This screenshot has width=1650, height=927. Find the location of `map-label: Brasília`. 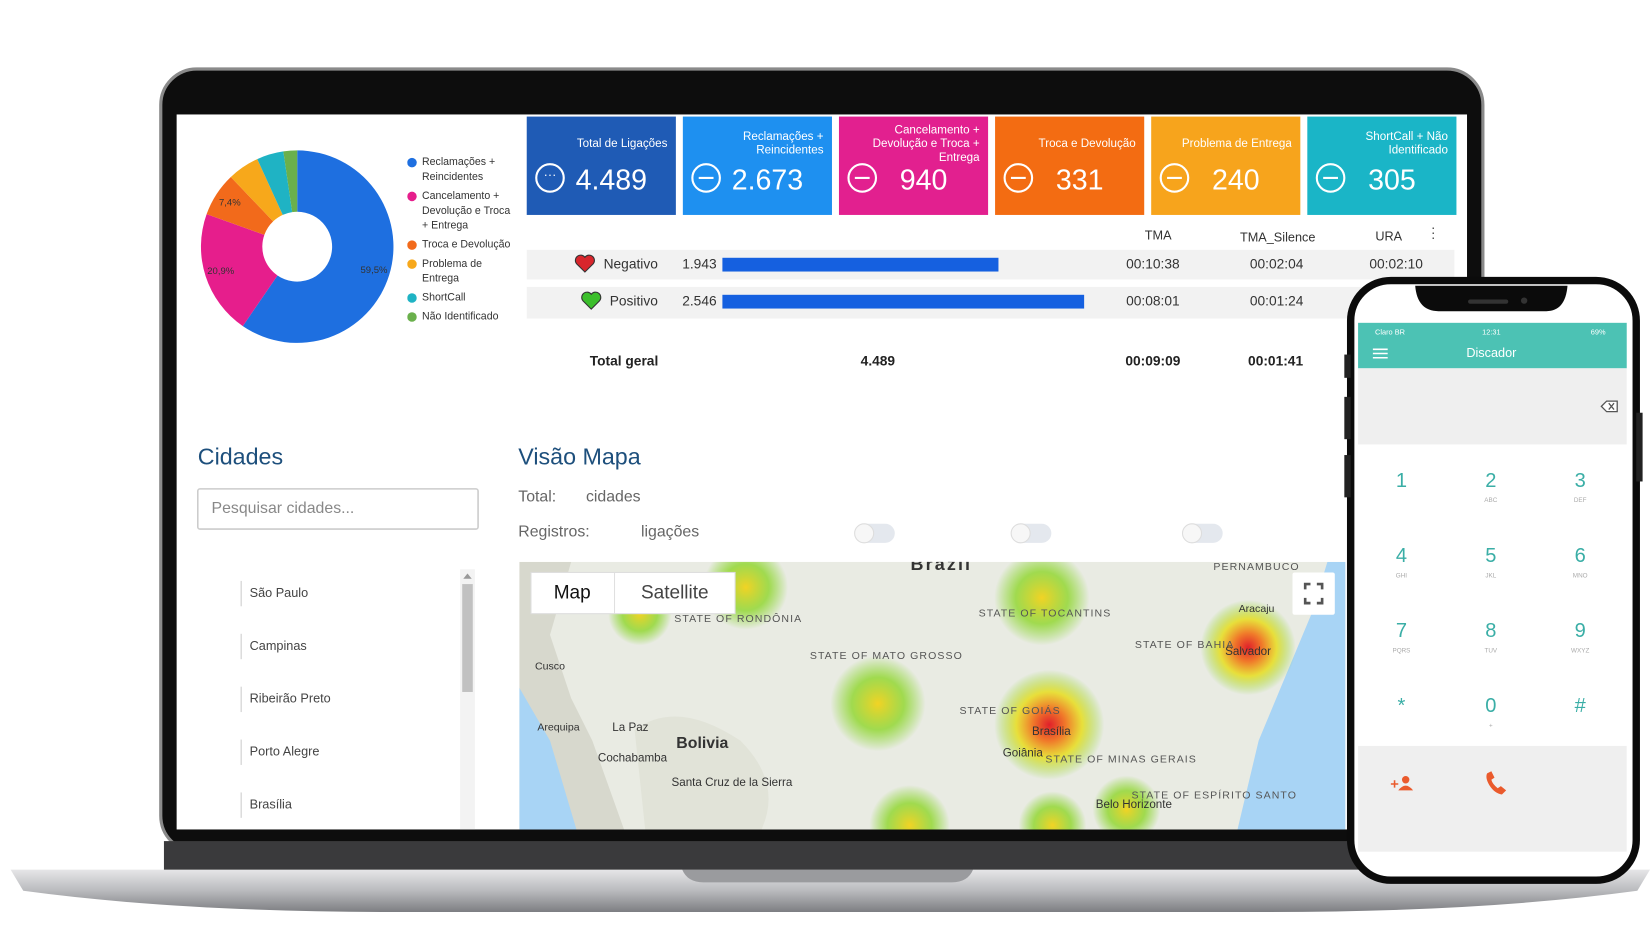

map-label: Brasília is located at coordinates (1051, 731).